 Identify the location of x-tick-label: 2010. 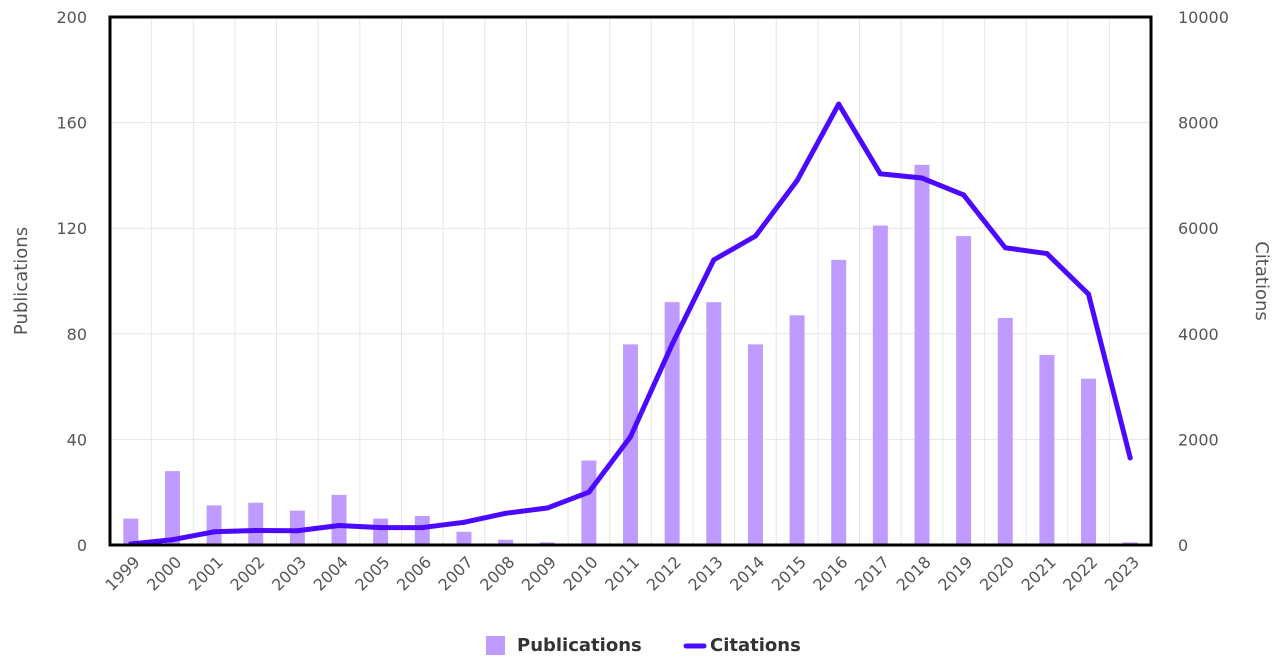
(580, 573).